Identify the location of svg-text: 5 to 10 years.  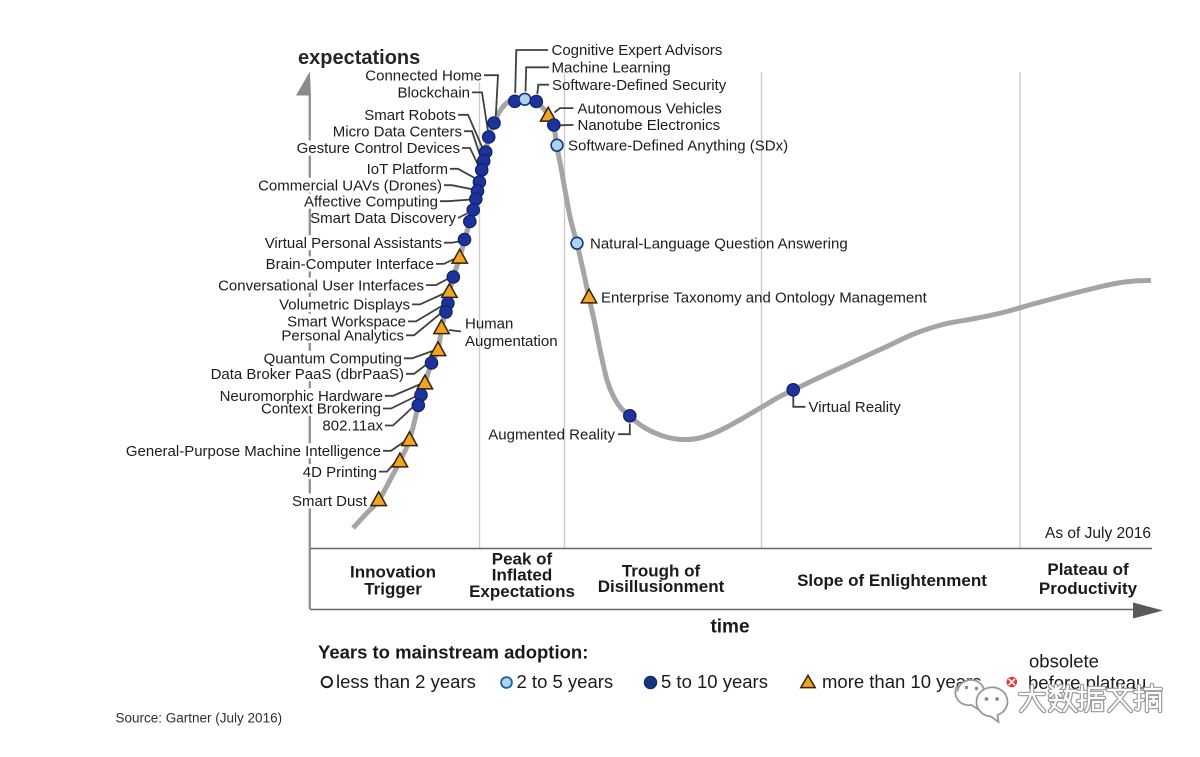
(714, 681).